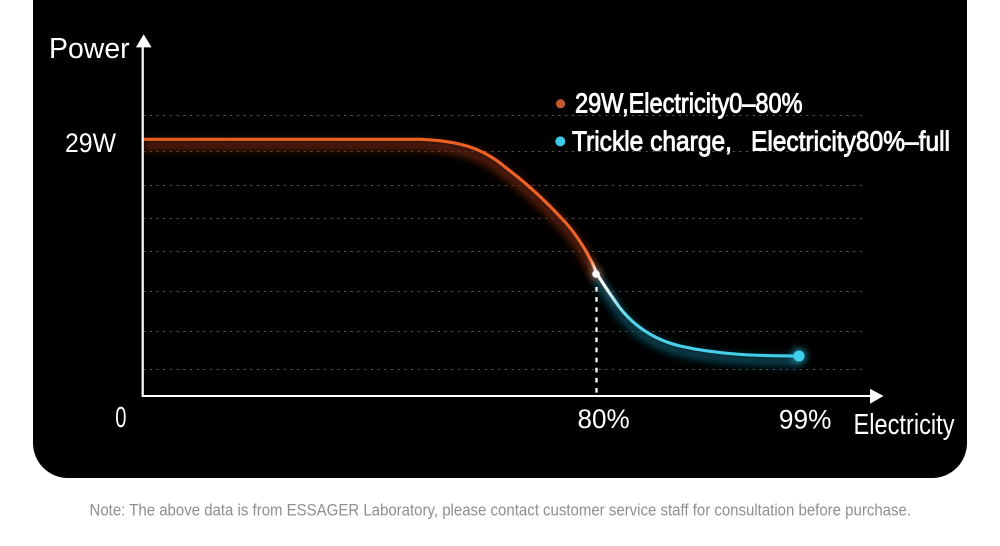  Describe the element at coordinates (904, 425) in the screenshot. I see `svg-text: Electricity` at that location.